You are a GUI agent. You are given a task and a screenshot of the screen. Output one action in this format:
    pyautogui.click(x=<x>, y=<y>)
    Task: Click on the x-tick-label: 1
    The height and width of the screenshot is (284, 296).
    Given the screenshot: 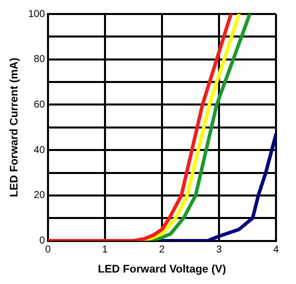 What is the action you would take?
    pyautogui.click(x=105, y=250)
    